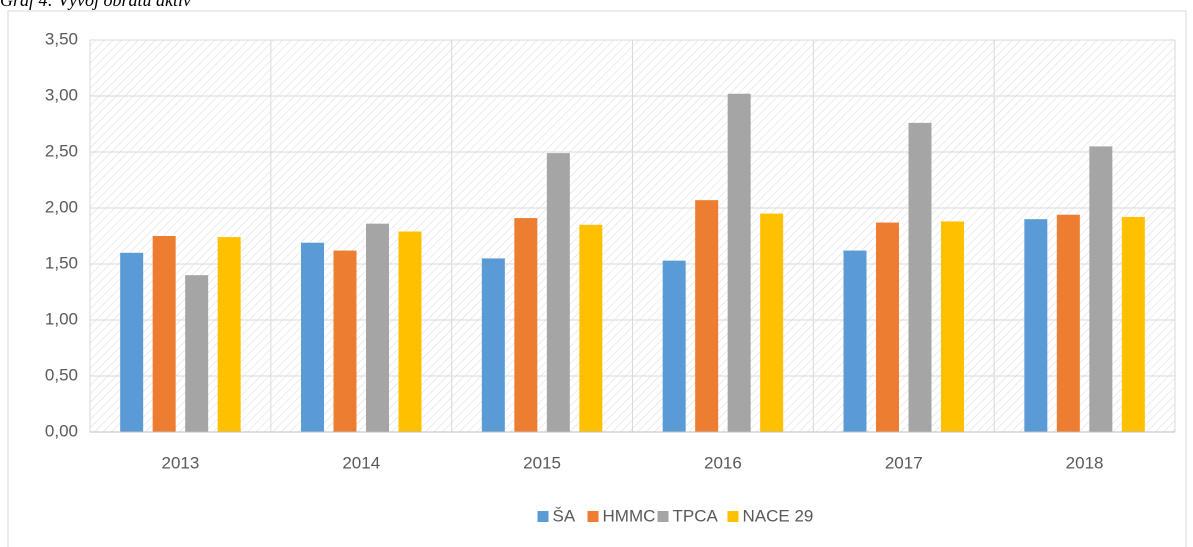 Image resolution: width=1193 pixels, height=547 pixels. What do you see at coordinates (181, 462) in the screenshot?
I see `x-tick-label: 2013` at bounding box center [181, 462].